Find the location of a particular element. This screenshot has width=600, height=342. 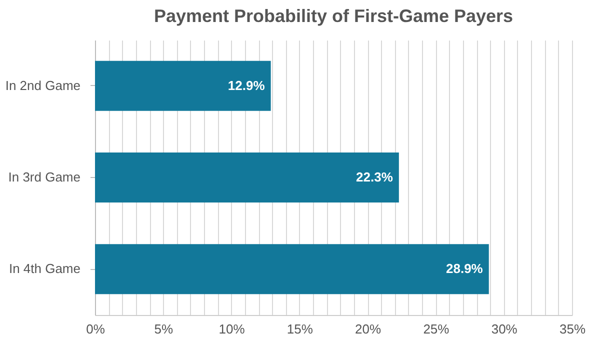

x-tick-label: 25% is located at coordinates (436, 329).